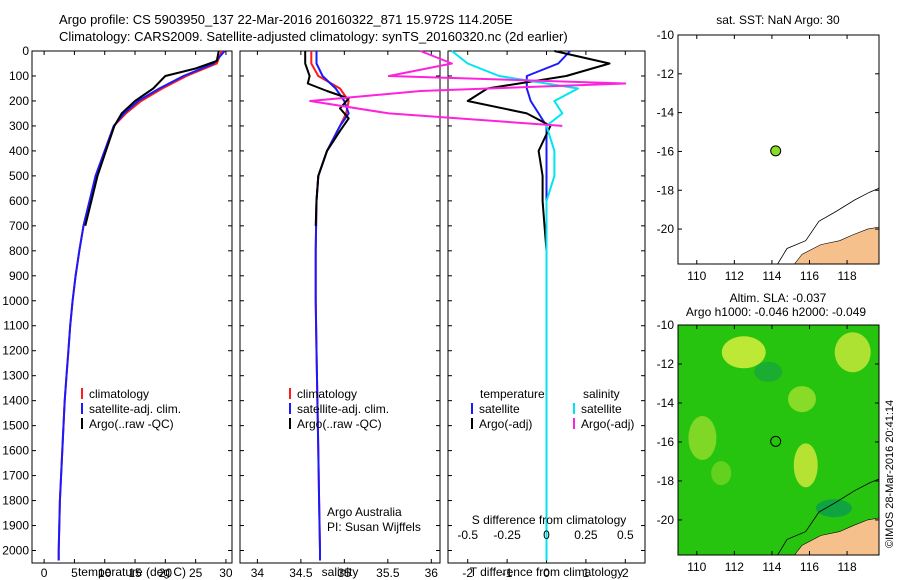 The width and height of the screenshot is (900, 580). What do you see at coordinates (19, 226) in the screenshot?
I see `y-tick-label: 700` at bounding box center [19, 226].